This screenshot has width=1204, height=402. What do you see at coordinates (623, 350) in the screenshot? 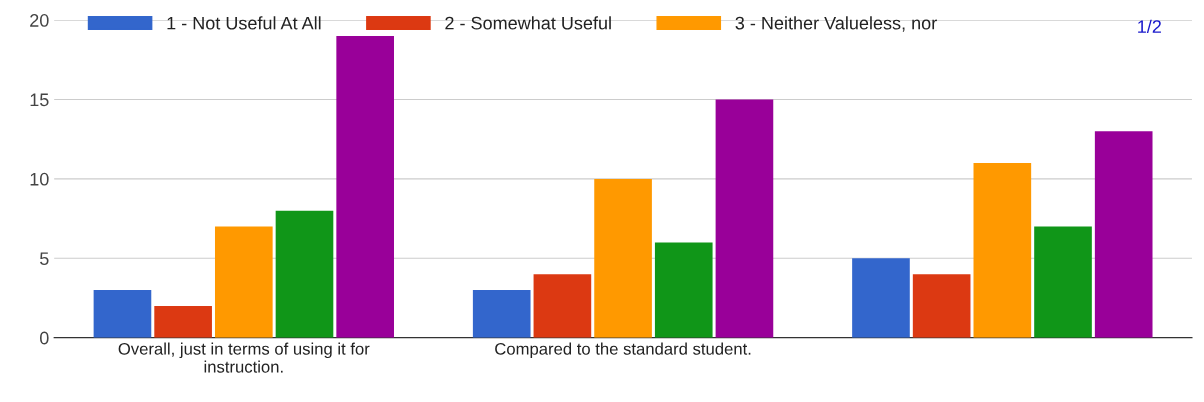
I see `x-tick-label: Compared to the standard student.` at bounding box center [623, 350].